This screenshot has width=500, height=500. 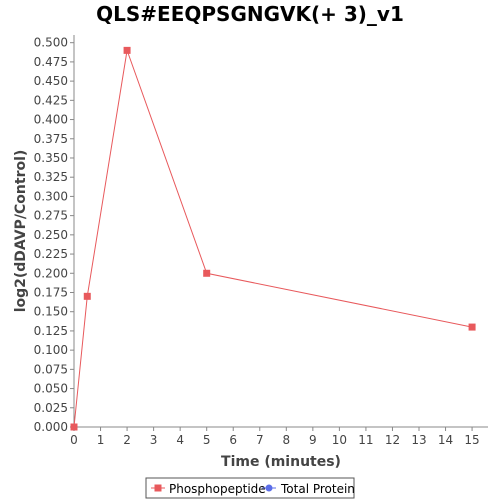 I want to click on legend: Phosphopeptide Total Protein, so click(x=250, y=488).